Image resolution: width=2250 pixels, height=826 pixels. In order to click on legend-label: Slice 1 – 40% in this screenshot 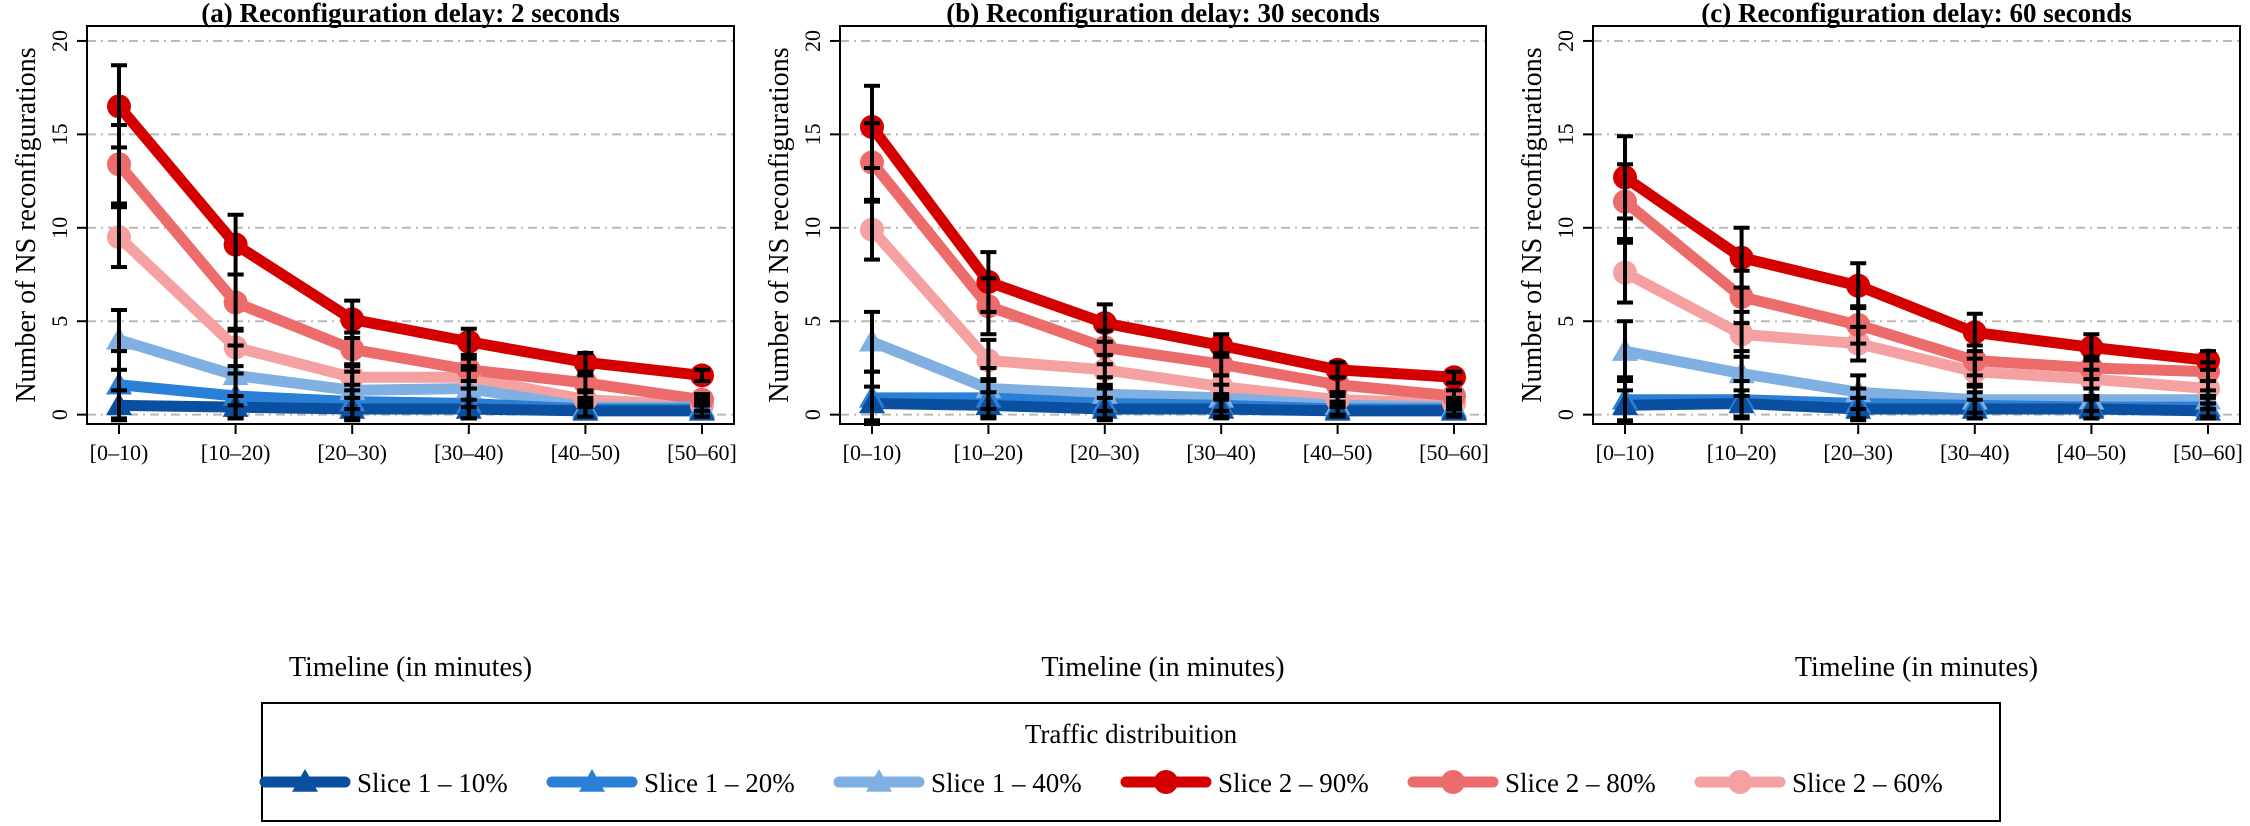, I will do `click(1006, 783)`.